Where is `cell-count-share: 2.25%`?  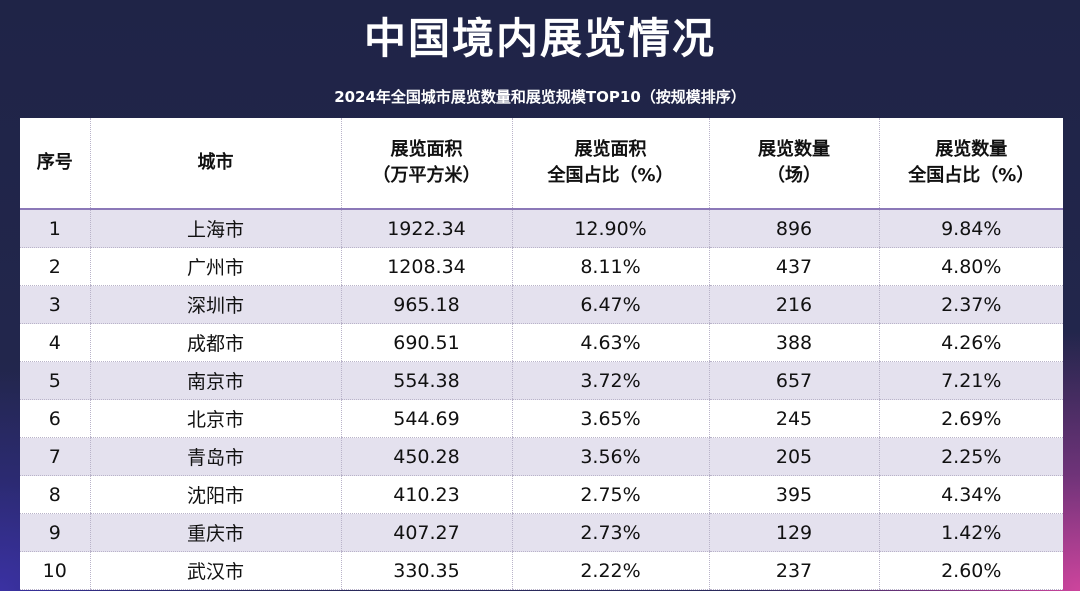 cell-count-share: 2.25% is located at coordinates (970, 456).